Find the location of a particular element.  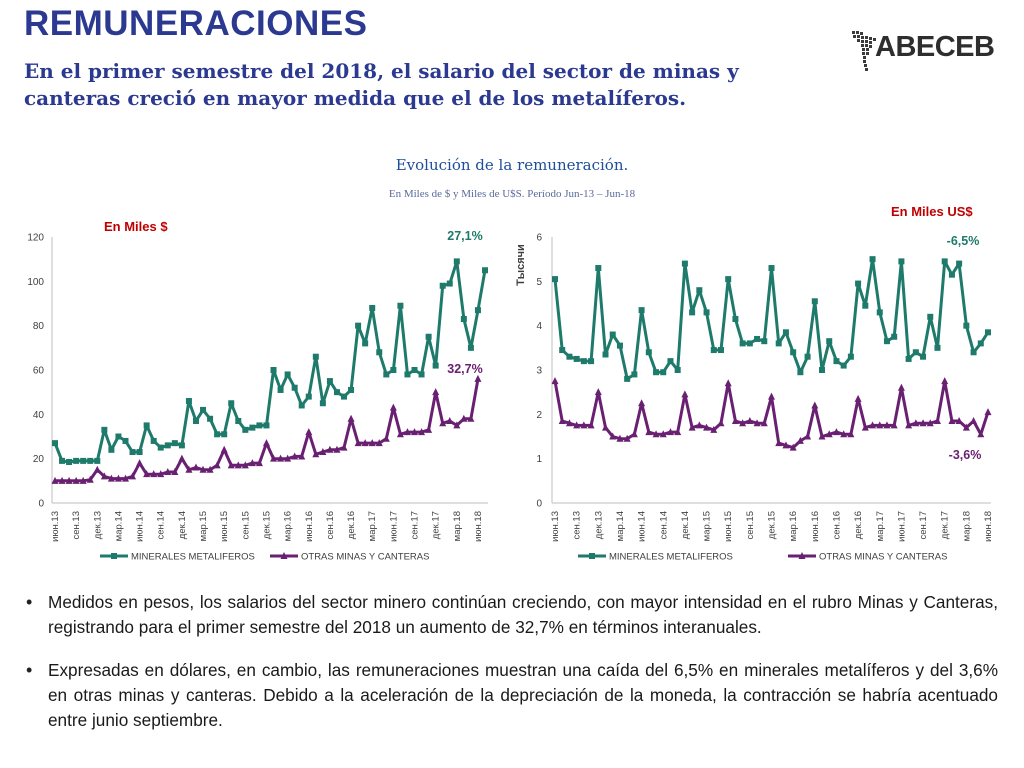

y-tick-label: 2 is located at coordinates (539, 415).